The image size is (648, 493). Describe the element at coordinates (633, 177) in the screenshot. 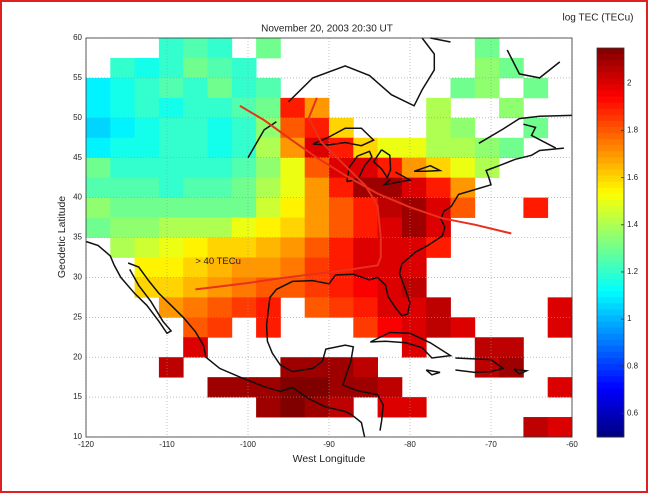

I see `colorbar-tick-label: 1.6` at that location.